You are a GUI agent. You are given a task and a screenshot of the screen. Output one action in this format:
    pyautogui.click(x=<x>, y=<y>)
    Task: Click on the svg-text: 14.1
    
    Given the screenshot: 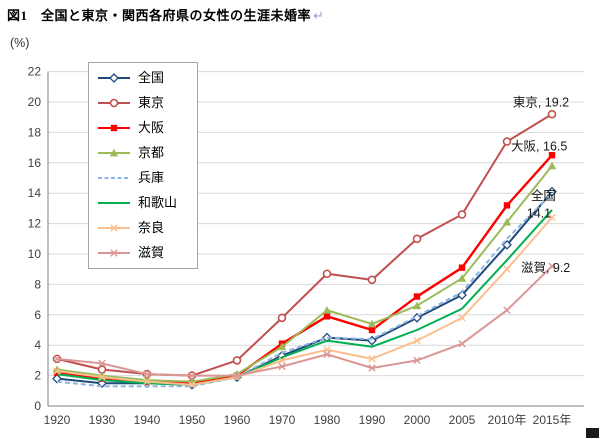 What is the action you would take?
    pyautogui.click(x=539, y=214)
    